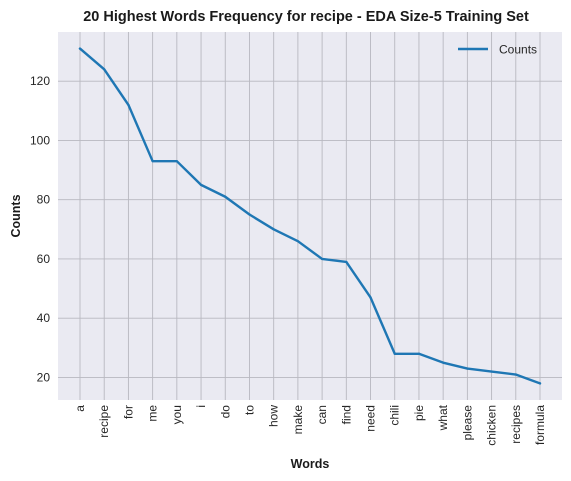  What do you see at coordinates (16, 215) in the screenshot?
I see `y-axis-label: Counts` at bounding box center [16, 215].